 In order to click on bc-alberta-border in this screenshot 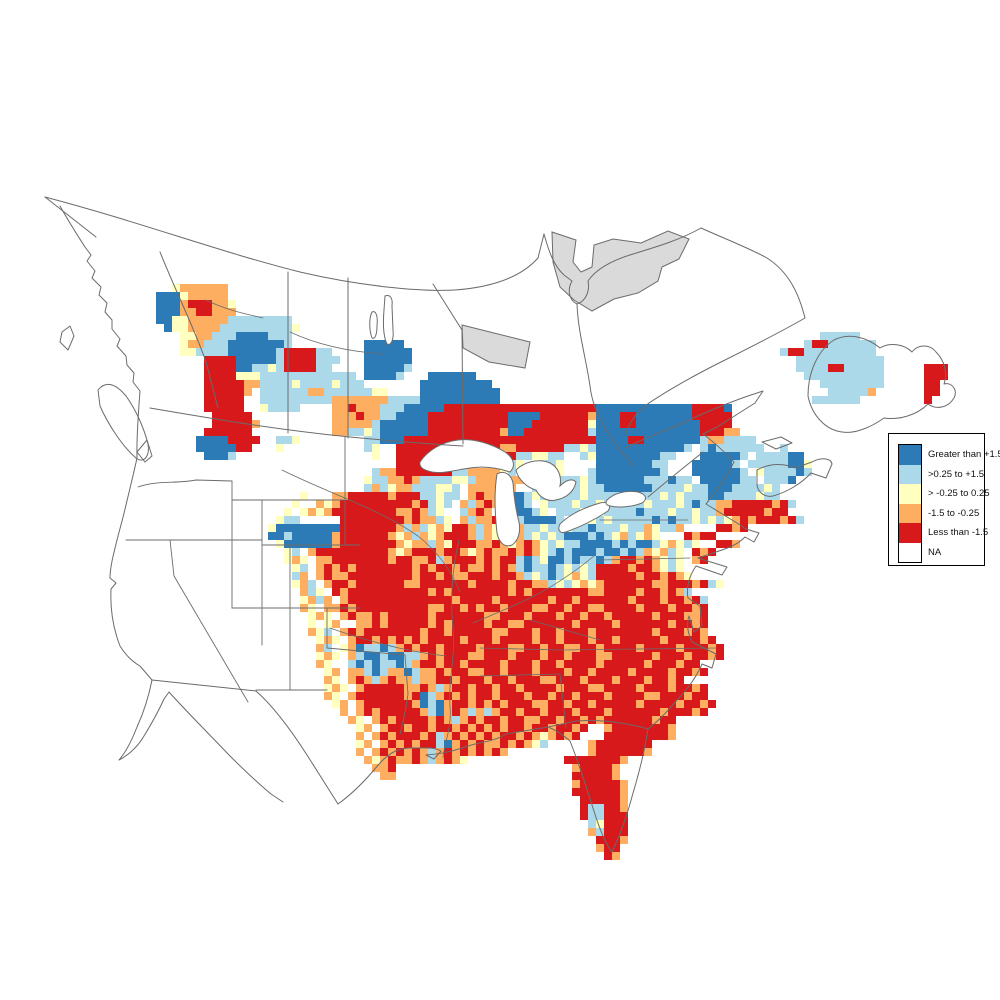, I will do `click(189, 330)`.